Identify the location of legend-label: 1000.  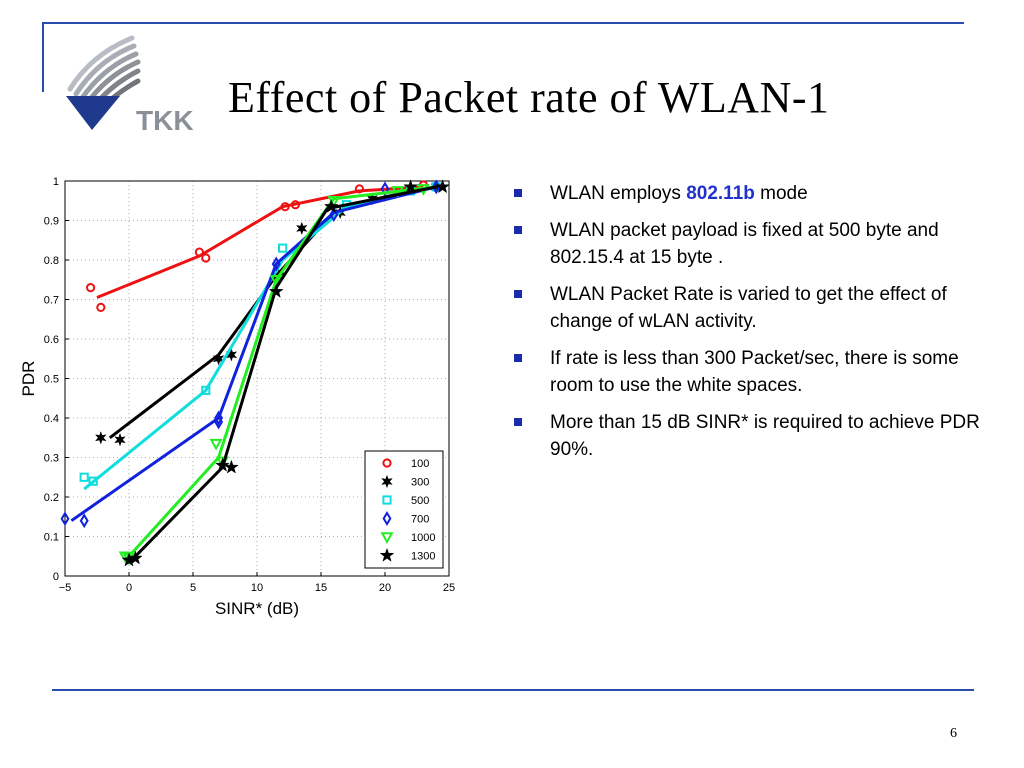
(423, 538).